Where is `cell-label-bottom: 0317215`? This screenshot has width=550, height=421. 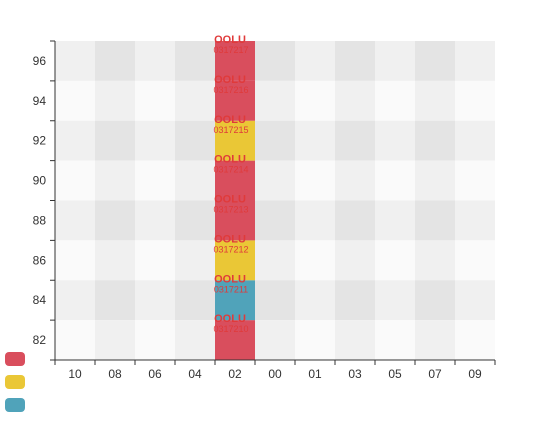
cell-label-bottom: 0317215 is located at coordinates (230, 130).